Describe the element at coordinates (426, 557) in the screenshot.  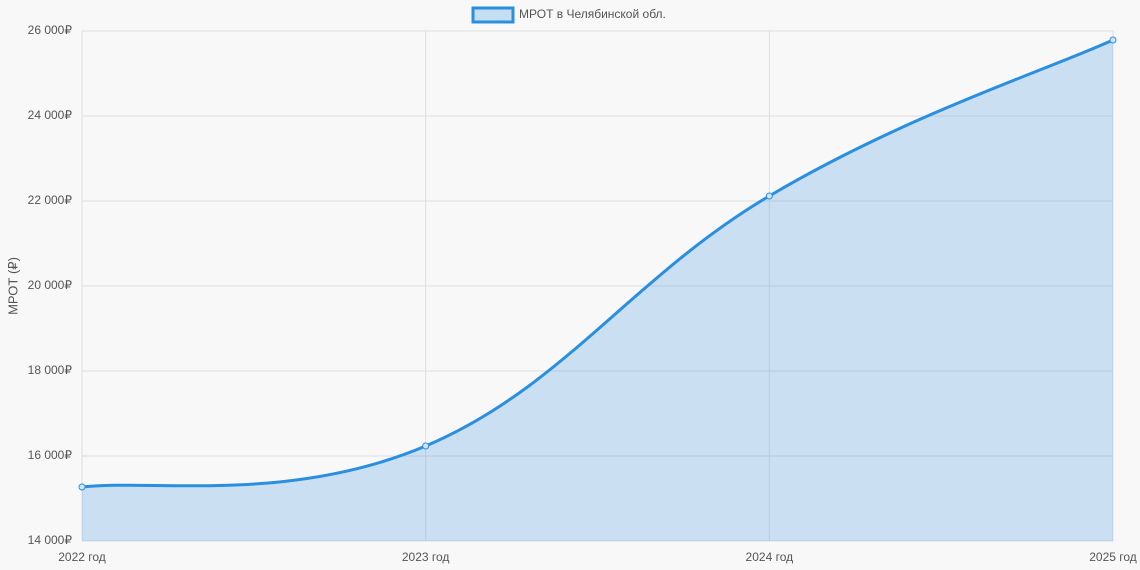
I see `x-tick-label: 2023 год` at that location.